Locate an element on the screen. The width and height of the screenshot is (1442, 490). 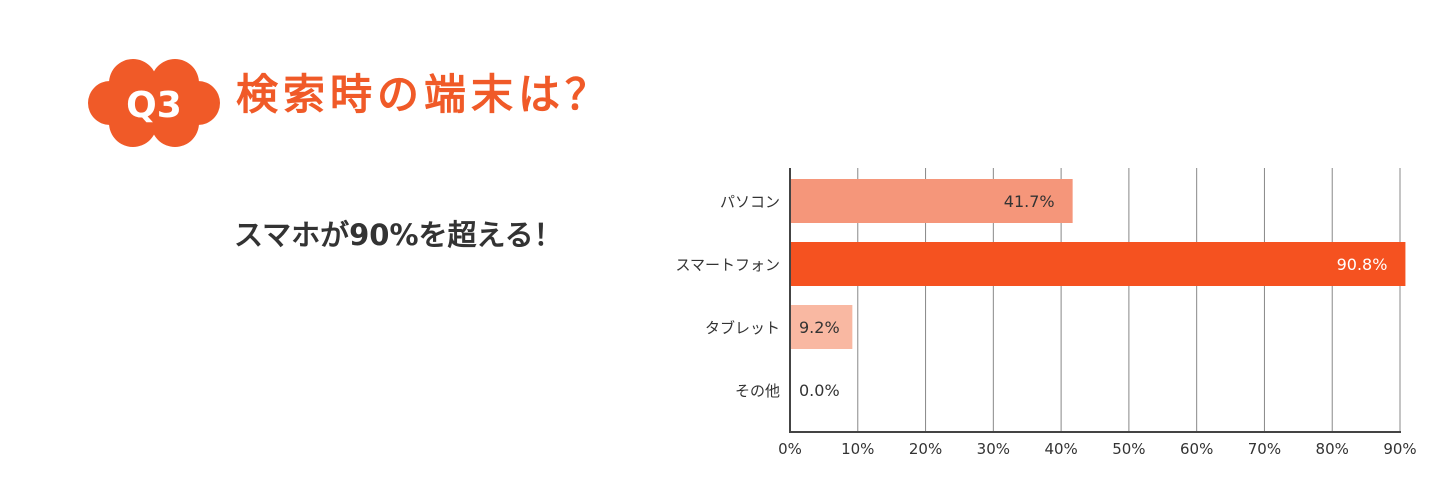
data-label: 41.7% is located at coordinates (1029, 201).